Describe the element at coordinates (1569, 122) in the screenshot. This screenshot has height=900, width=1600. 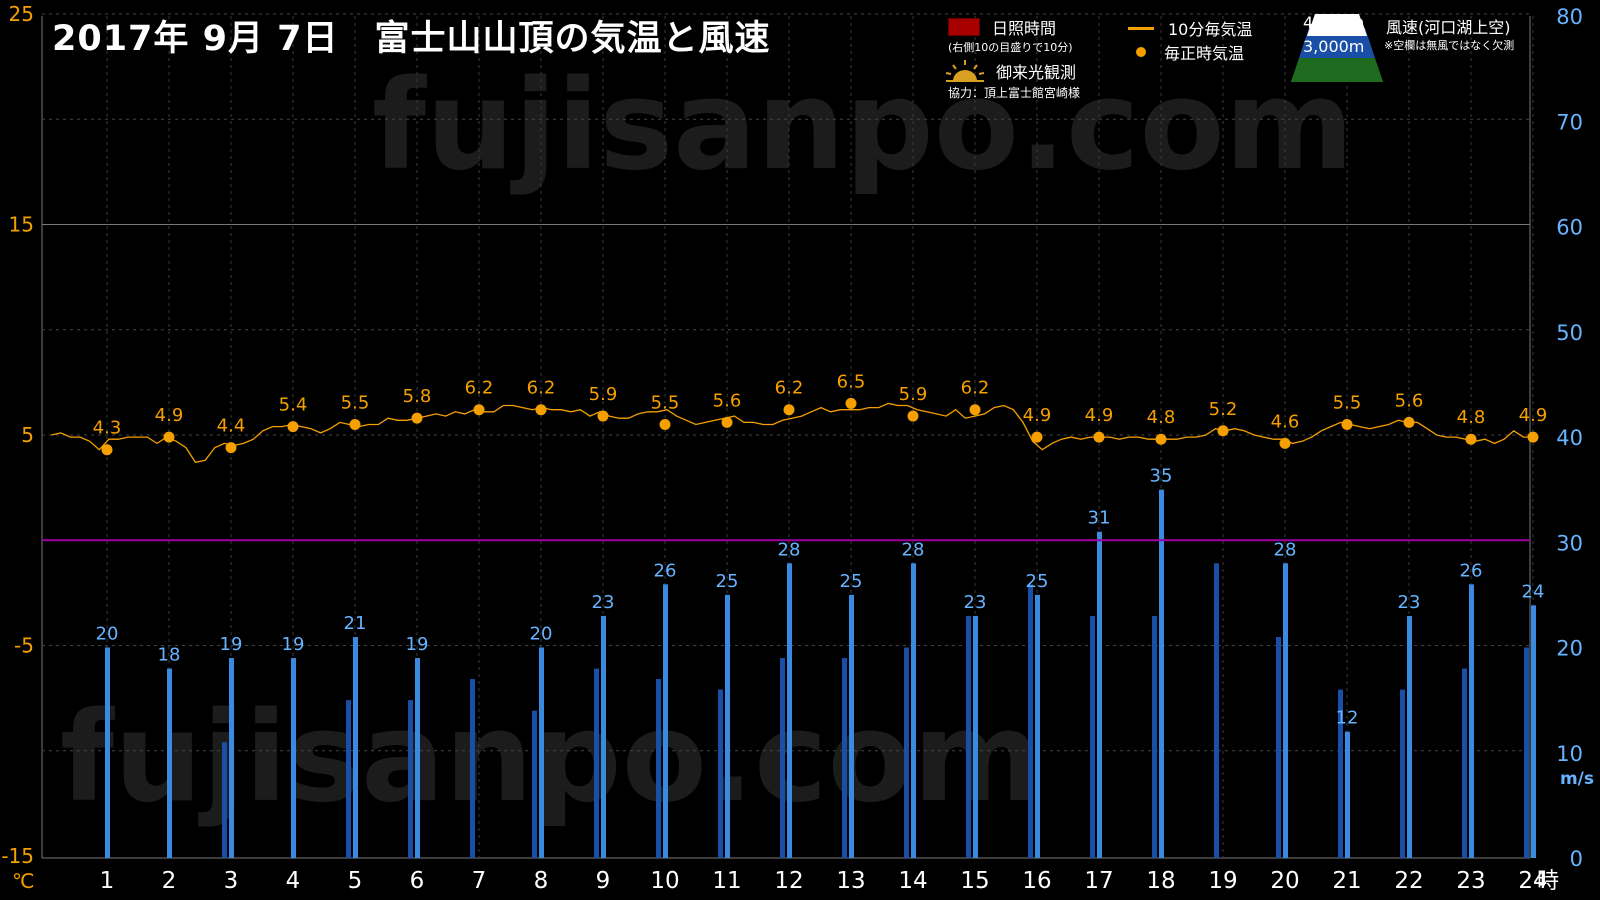
I see `right-tick-label: 70` at that location.